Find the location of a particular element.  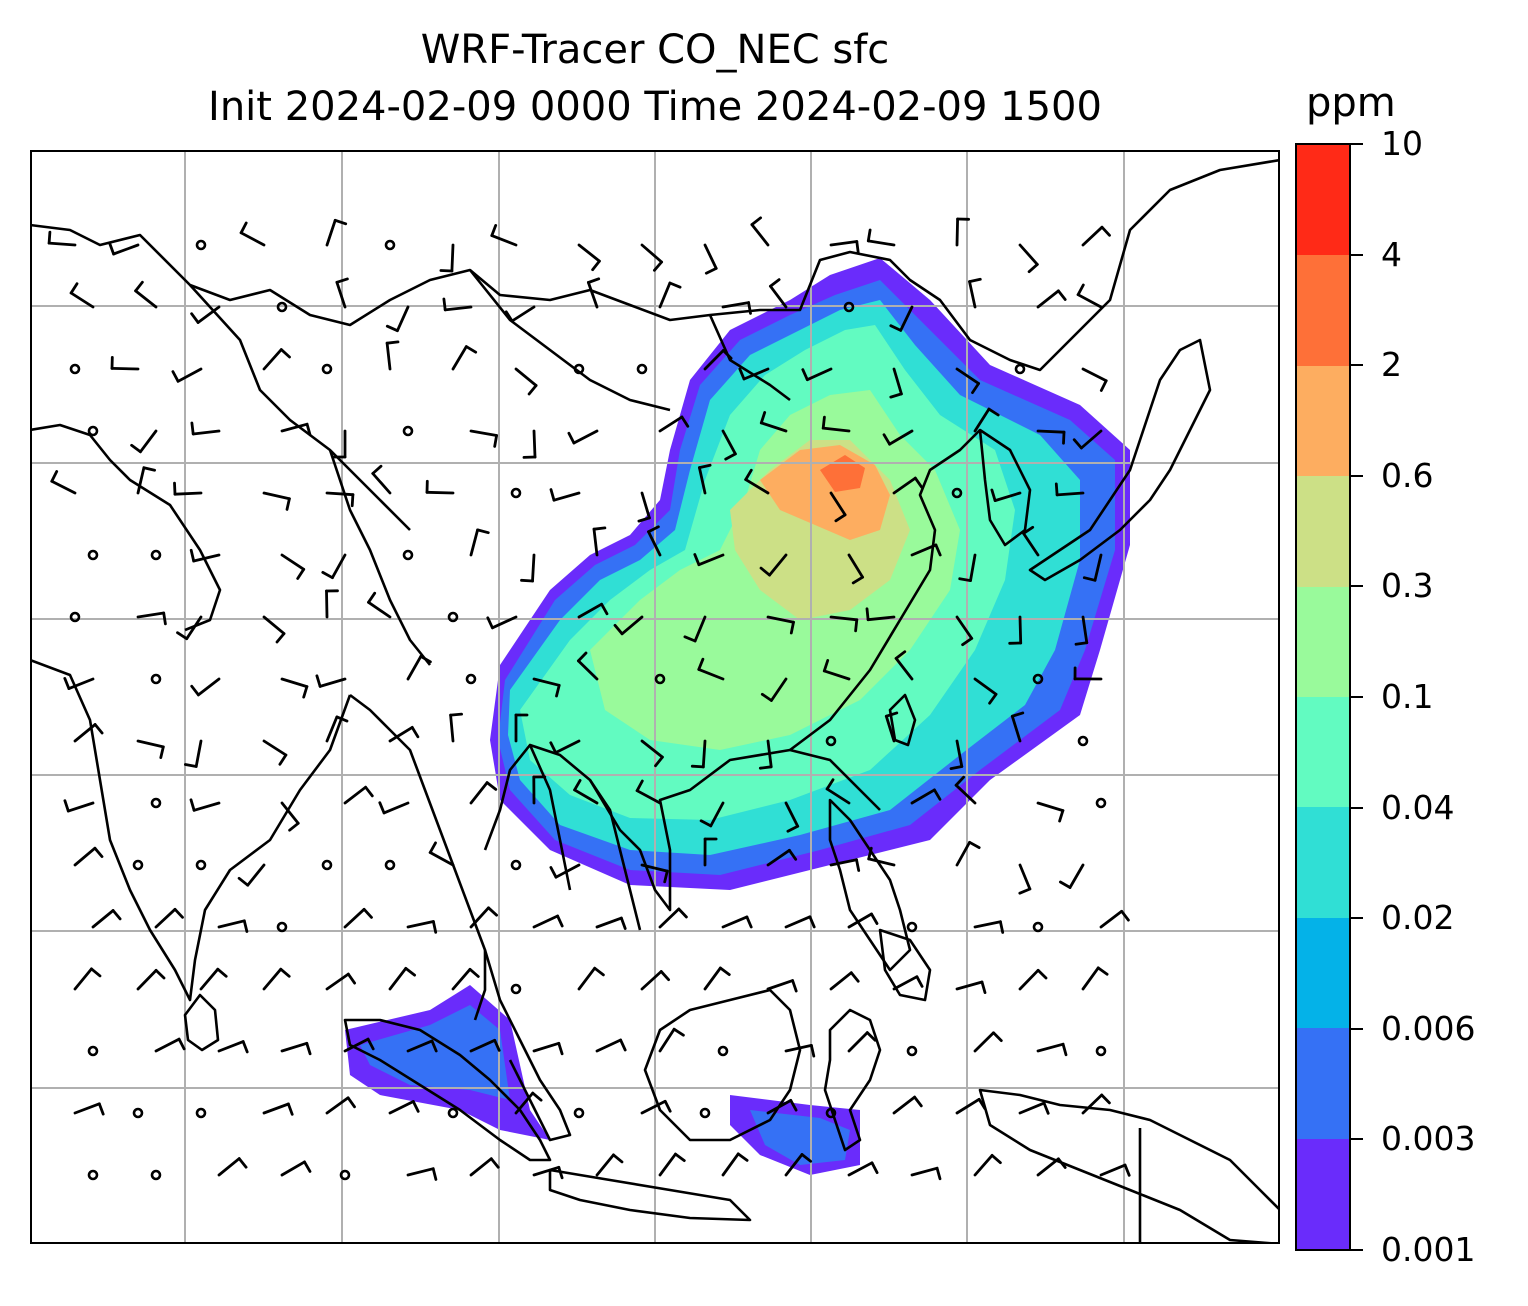

colorbar-tick-label: 0.02 is located at coordinates (1418, 918).